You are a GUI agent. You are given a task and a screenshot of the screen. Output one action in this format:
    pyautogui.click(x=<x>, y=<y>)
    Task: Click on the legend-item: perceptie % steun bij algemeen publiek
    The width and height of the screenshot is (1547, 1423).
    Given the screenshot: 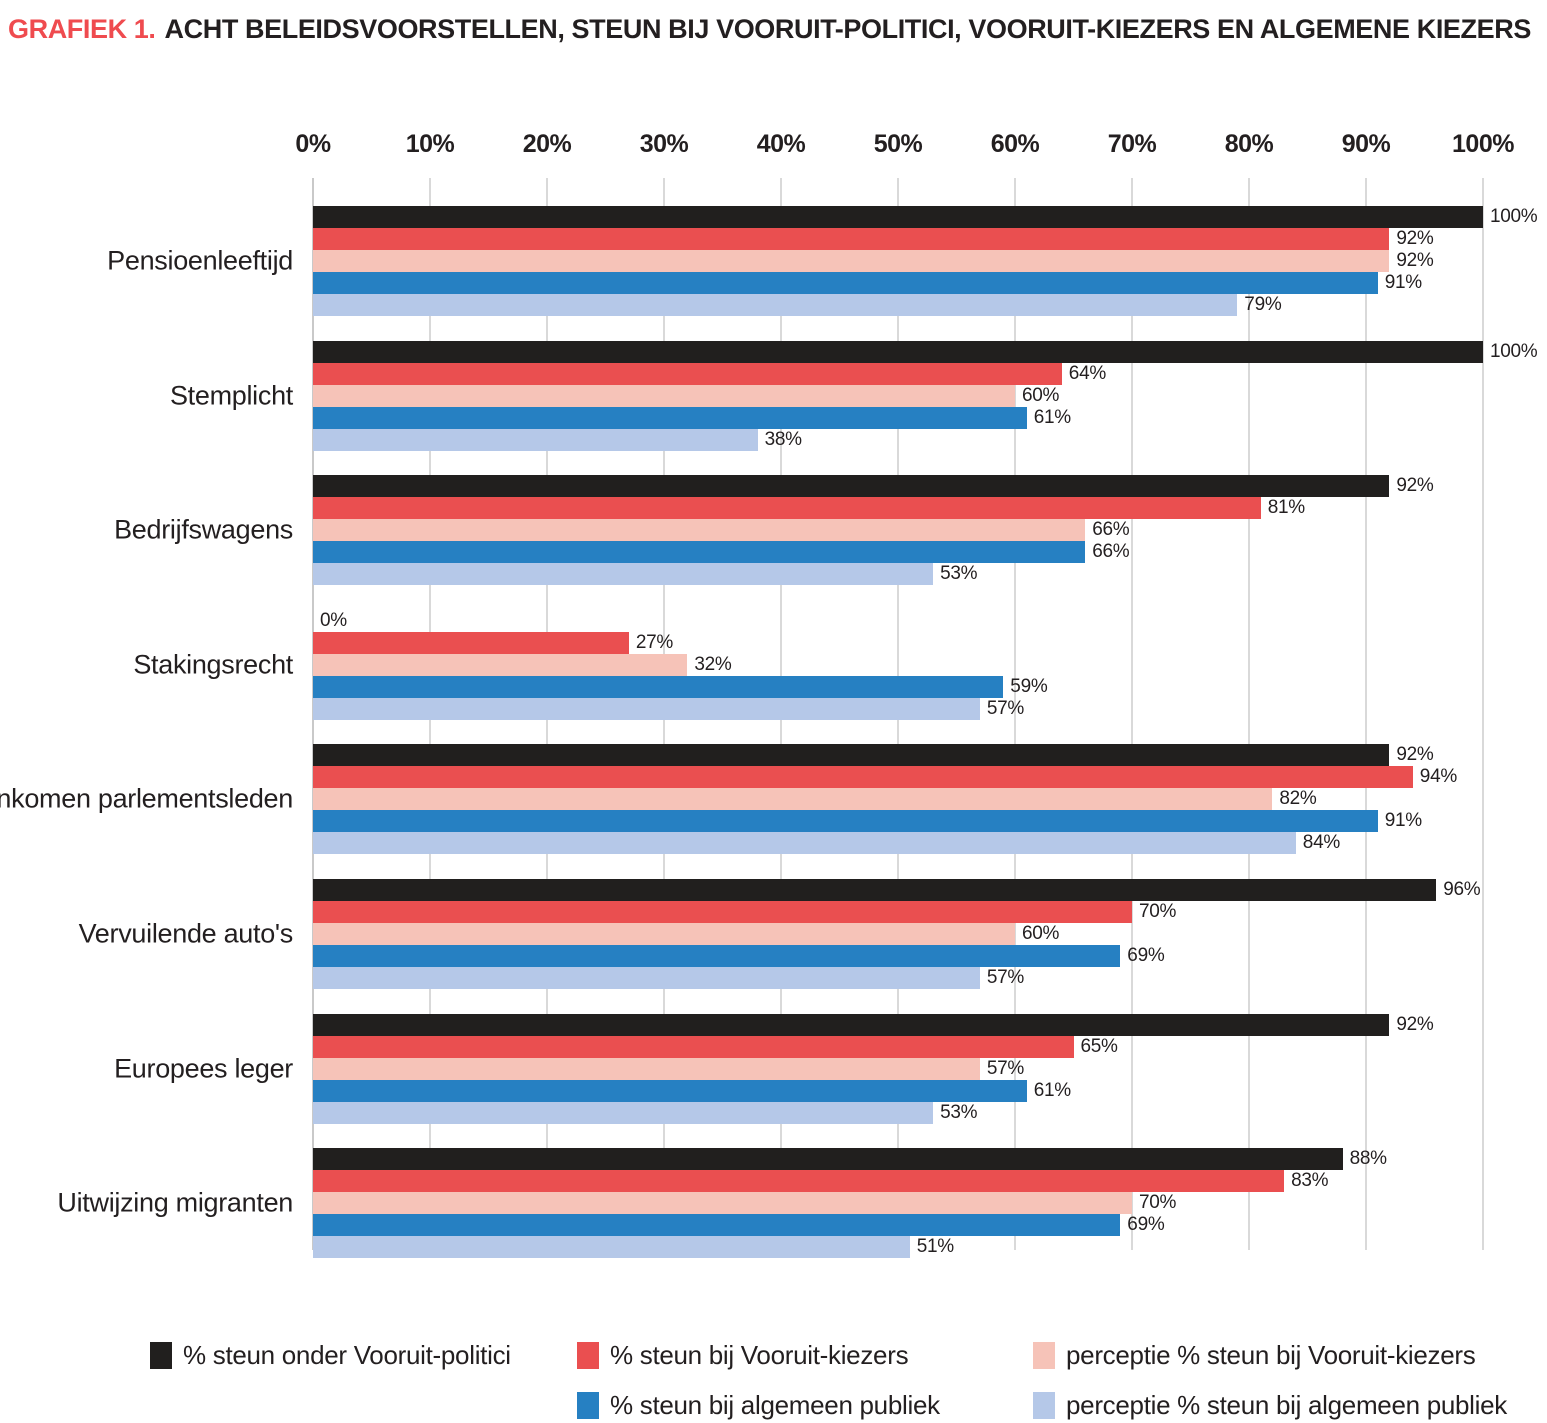 What is the action you would take?
    pyautogui.click(x=1270, y=1405)
    